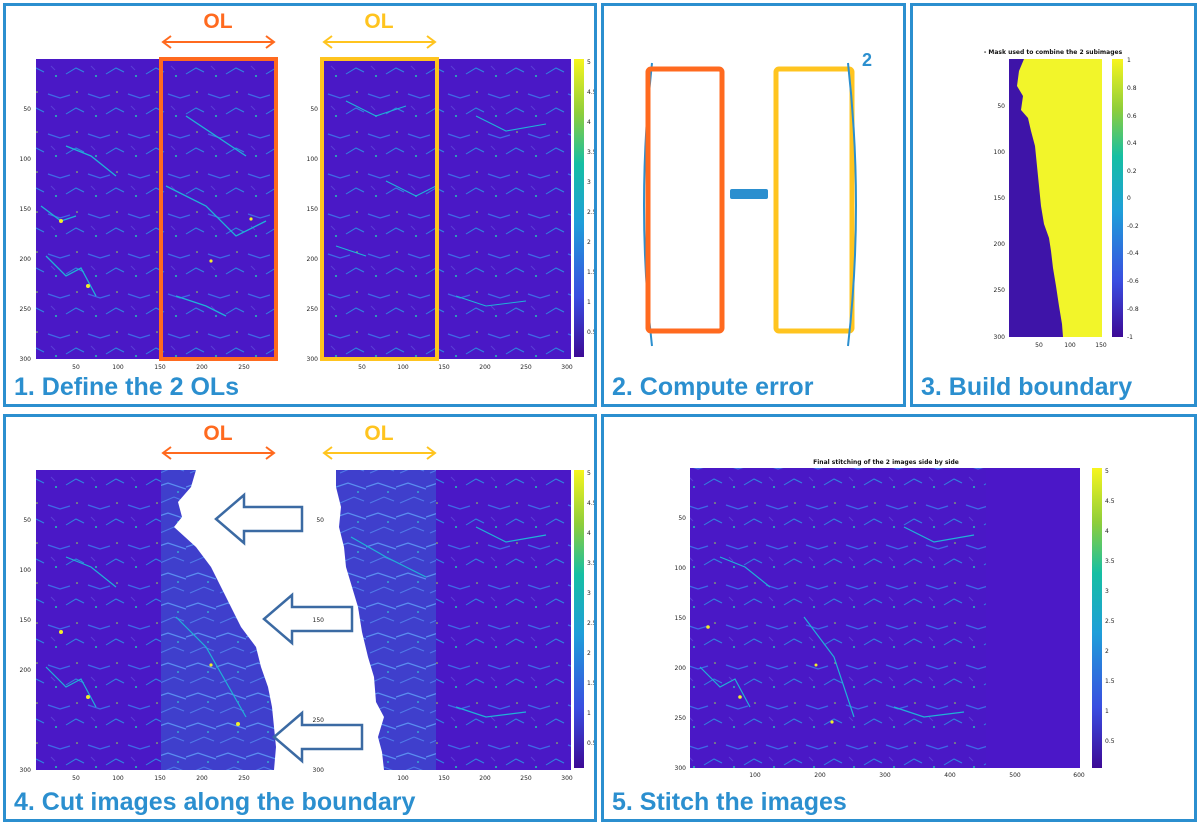 The height and width of the screenshot is (825, 1200). What do you see at coordinates (1133, 253) in the screenshot?
I see `colorbar-tick: -0.4` at bounding box center [1133, 253].